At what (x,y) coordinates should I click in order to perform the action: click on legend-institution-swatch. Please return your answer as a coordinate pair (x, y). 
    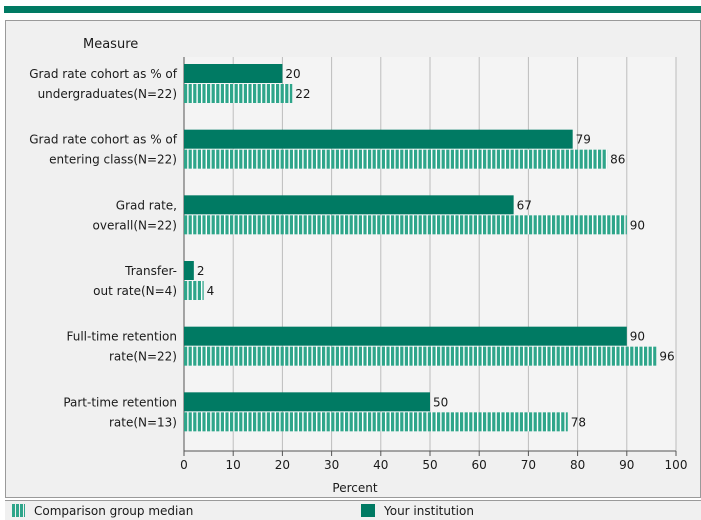
    Looking at the image, I should click on (368, 510).